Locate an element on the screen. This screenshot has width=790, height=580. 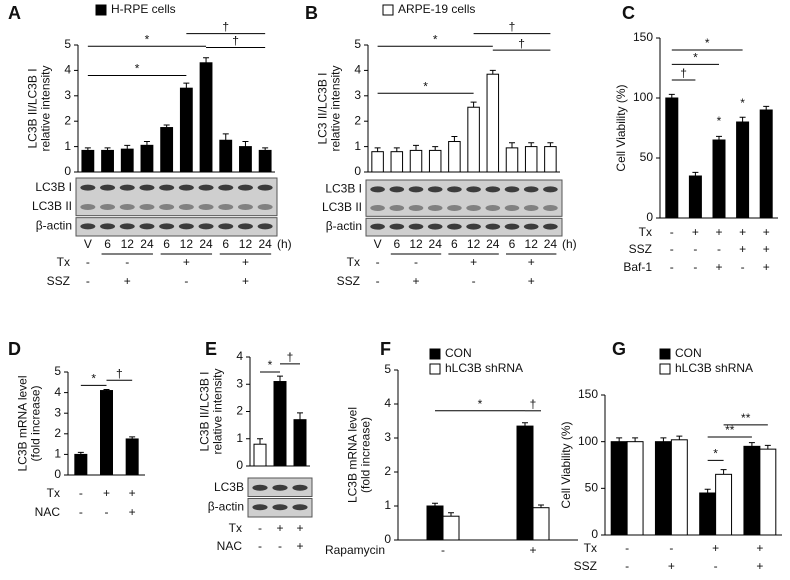
x-tick-label: + is located at coordinates (532, 550).